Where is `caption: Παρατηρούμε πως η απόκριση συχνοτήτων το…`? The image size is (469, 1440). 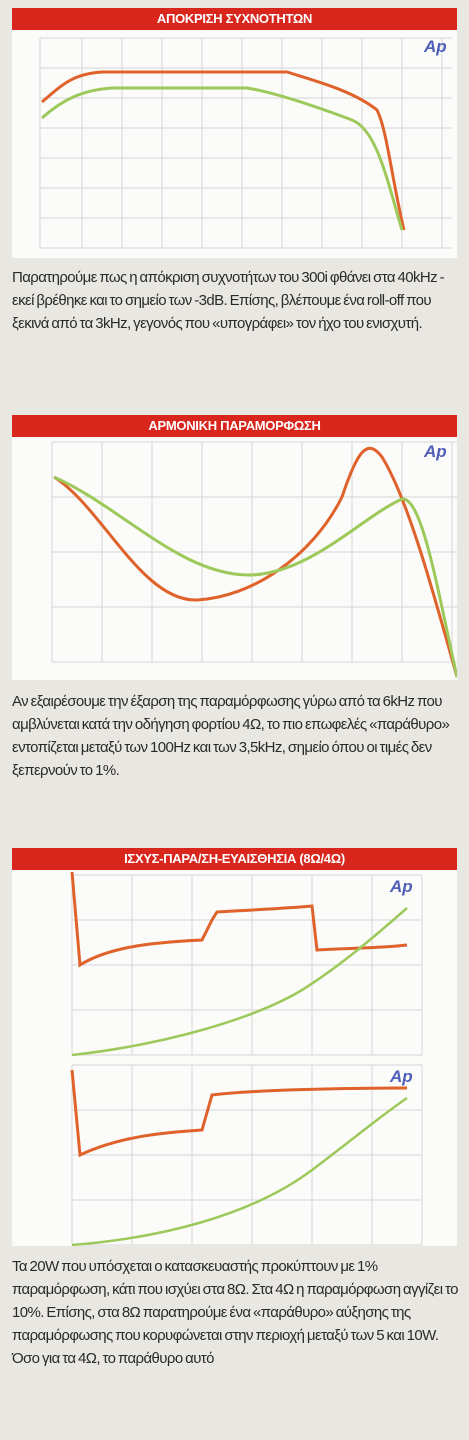
caption: Παρατηρούμε πως η απόκριση συχνοτήτων το… is located at coordinates (228, 300).